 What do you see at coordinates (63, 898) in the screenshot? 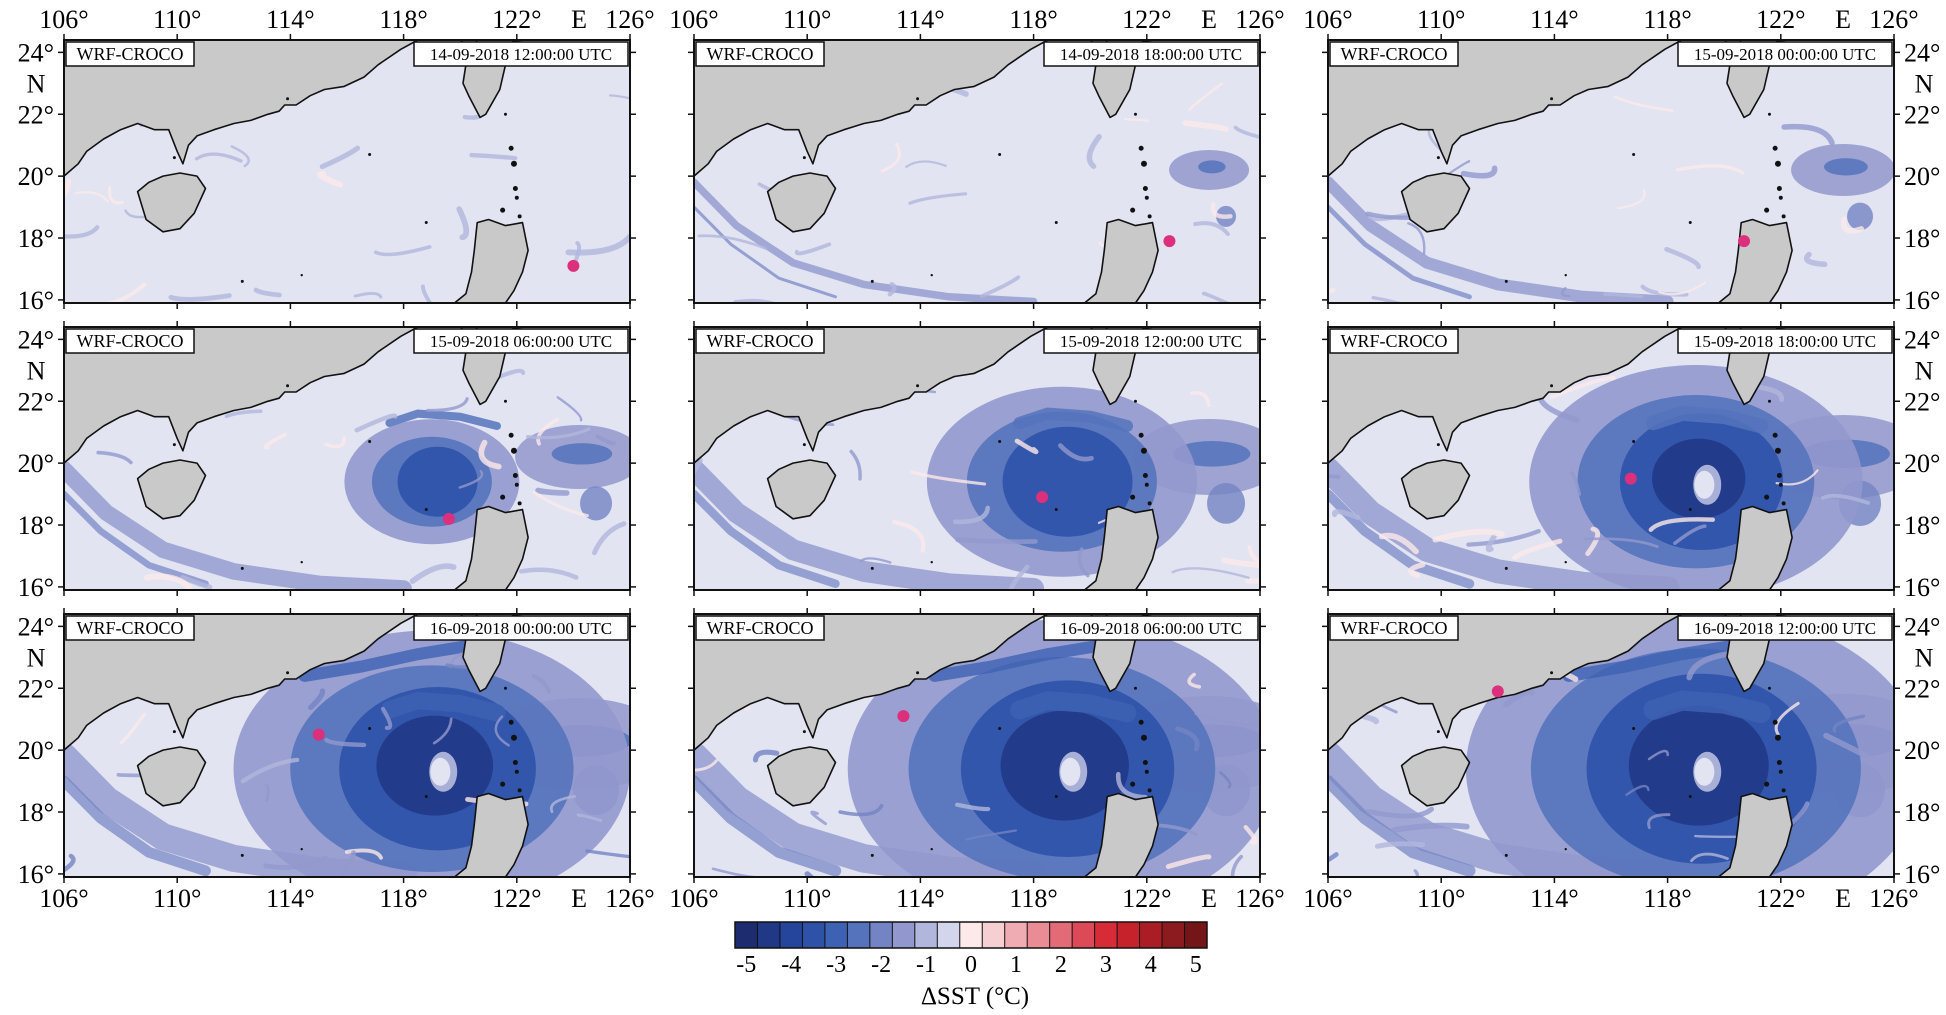
I see `lon-tick-label: 106°` at bounding box center [63, 898].